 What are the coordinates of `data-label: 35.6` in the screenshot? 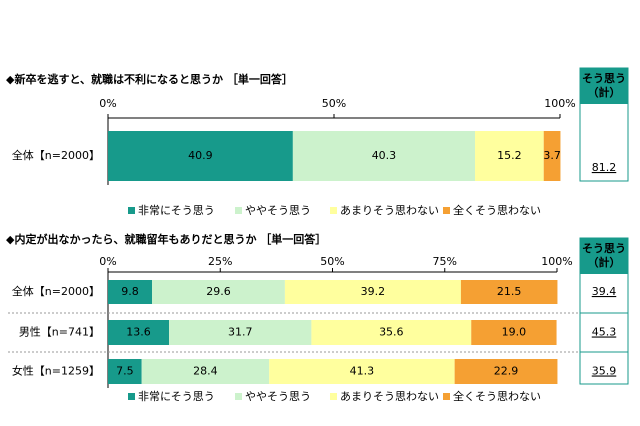 It's located at (391, 332).